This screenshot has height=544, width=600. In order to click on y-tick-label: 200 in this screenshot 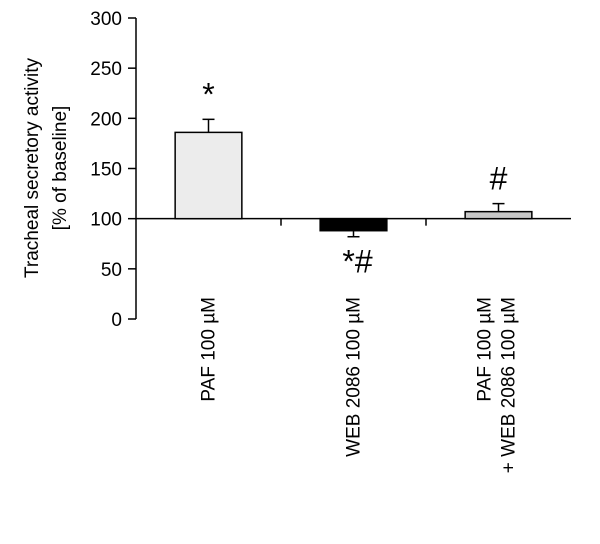, I will do `click(106, 119)`.